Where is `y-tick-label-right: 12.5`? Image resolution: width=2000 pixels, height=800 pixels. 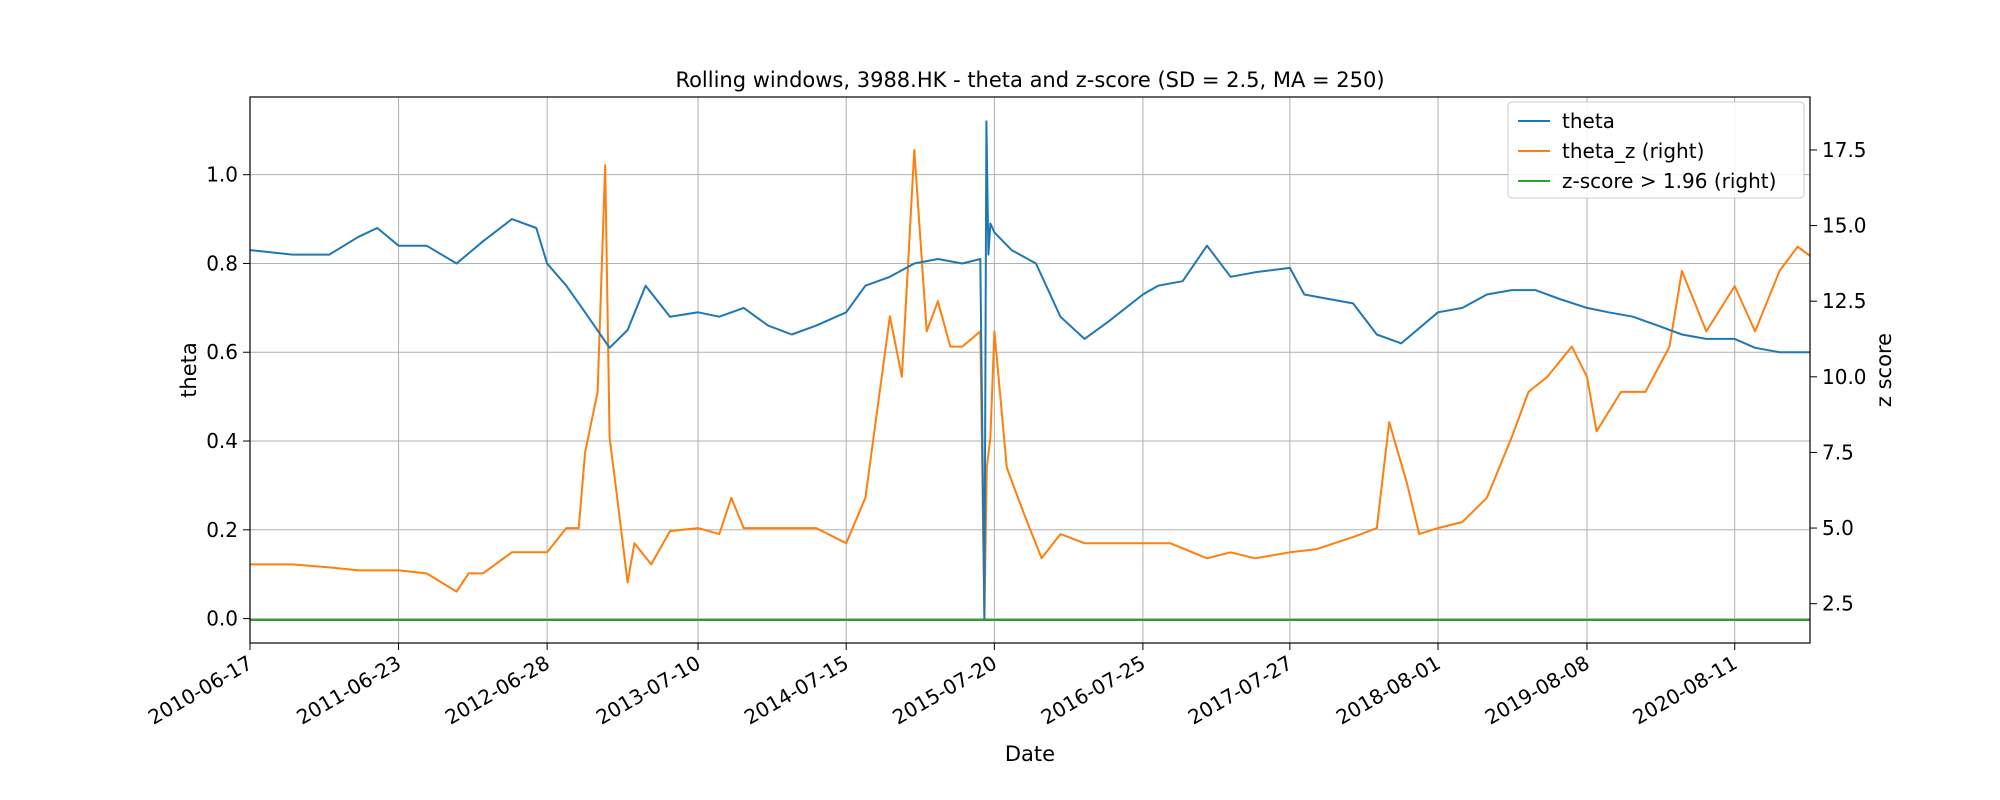 y-tick-label-right: 12.5 is located at coordinates (1844, 301).